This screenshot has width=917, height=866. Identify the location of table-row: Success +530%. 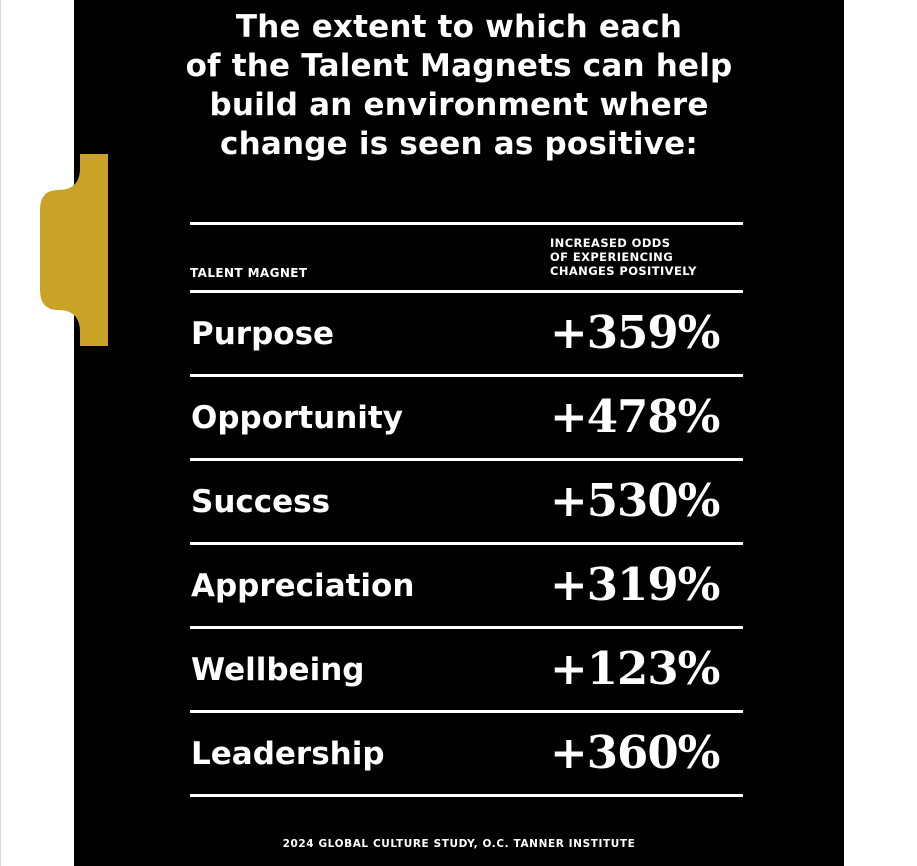
(466, 502).